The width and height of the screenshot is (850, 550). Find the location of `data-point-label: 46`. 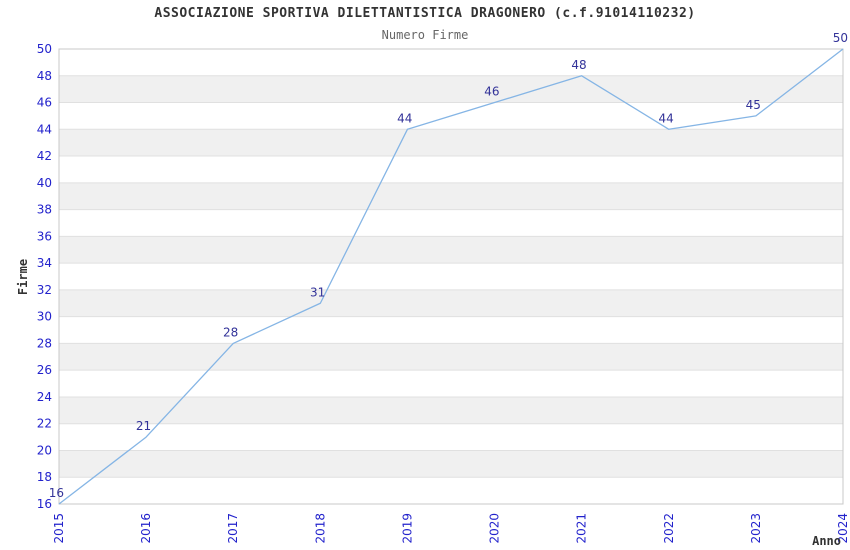

data-point-label: 46 is located at coordinates (491, 92).